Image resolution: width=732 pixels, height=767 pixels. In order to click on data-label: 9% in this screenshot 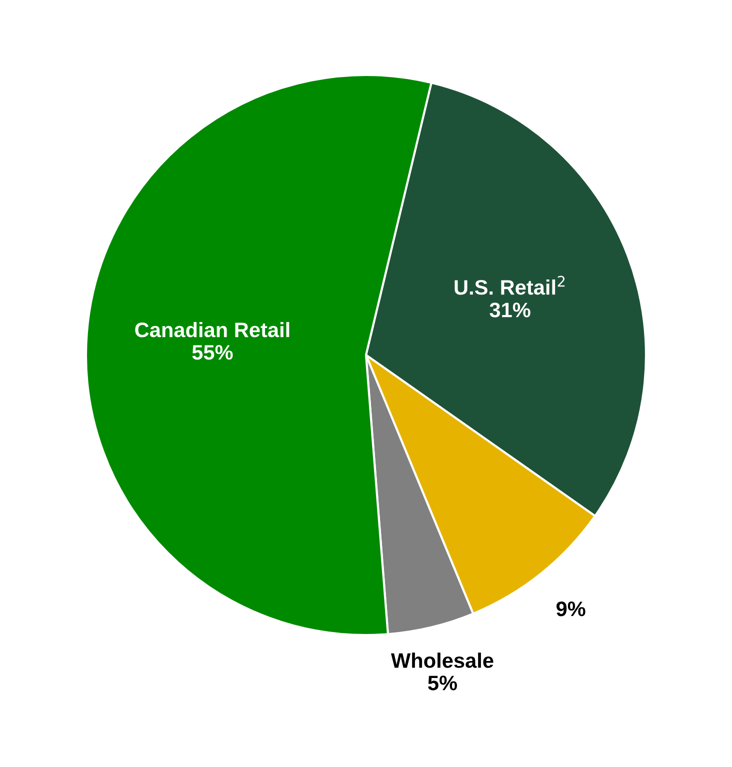, I will do `click(571, 609)`.